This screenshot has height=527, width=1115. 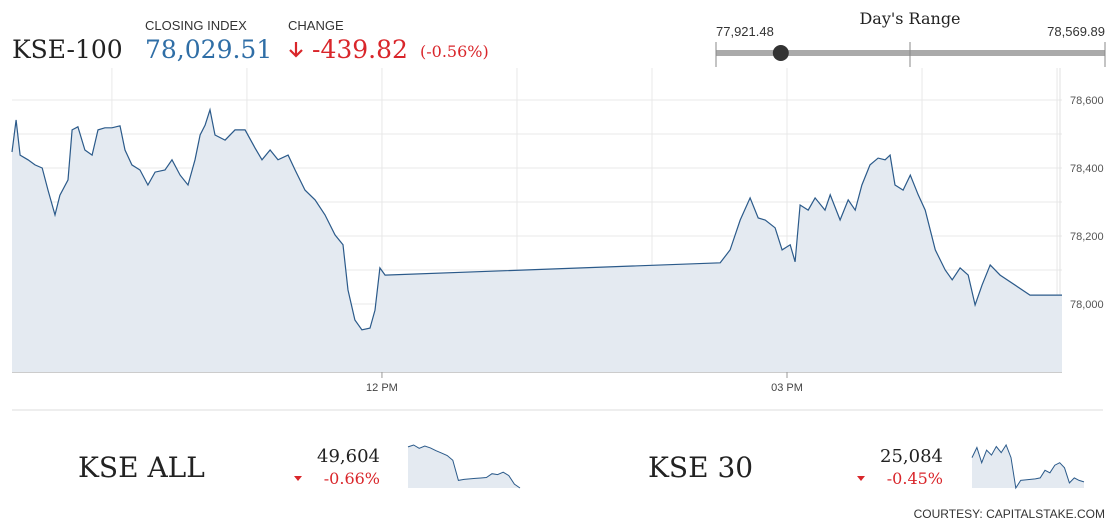 What do you see at coordinates (352, 478) in the screenshot?
I see `ticker-change: -0.66%` at bounding box center [352, 478].